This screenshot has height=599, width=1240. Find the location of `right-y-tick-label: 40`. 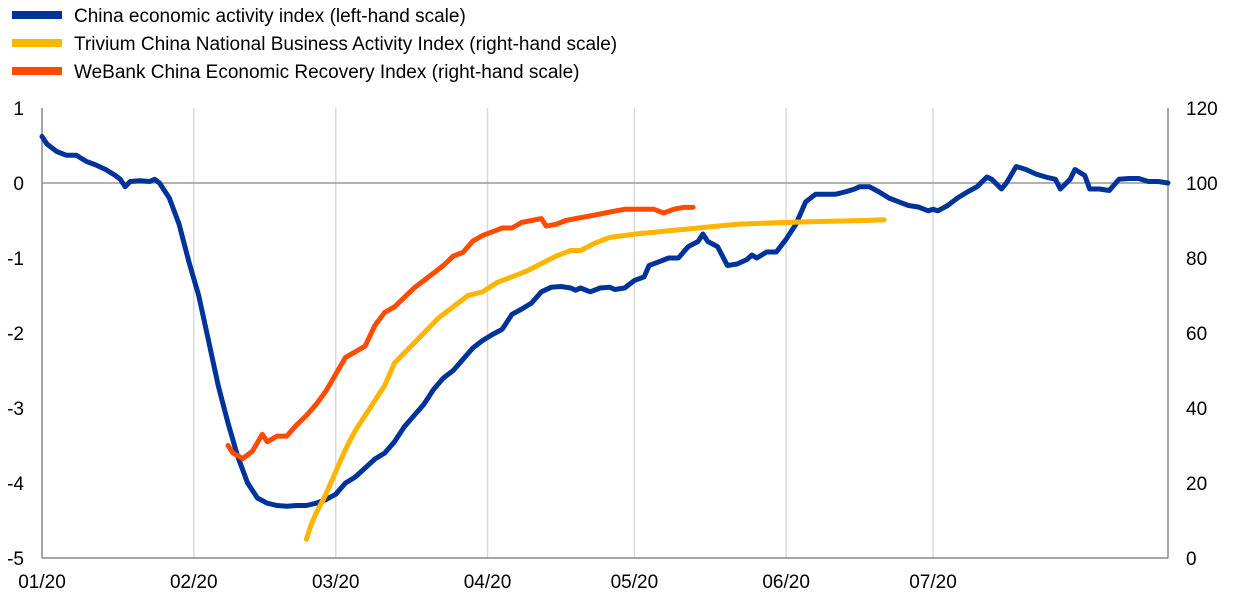

right-y-tick-label: 40 is located at coordinates (1196, 409).